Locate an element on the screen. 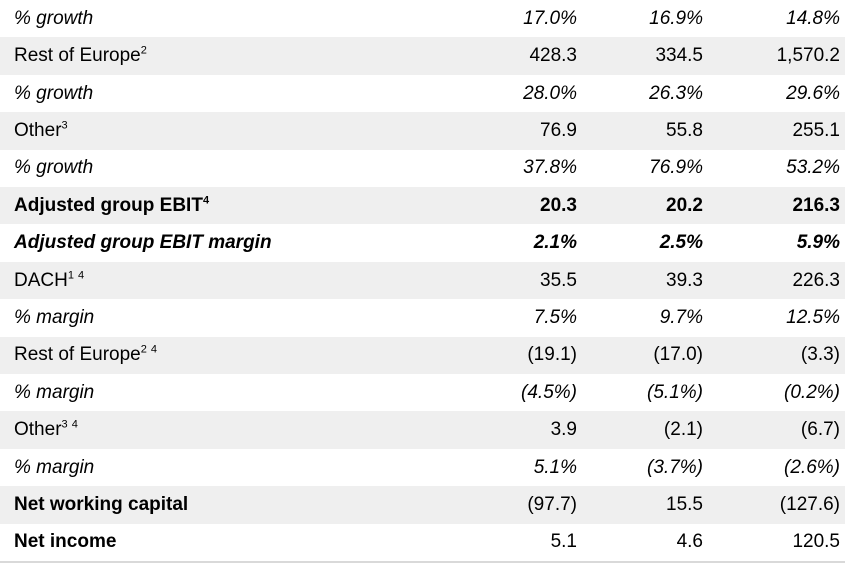 The width and height of the screenshot is (845, 563). row-label: Rest of Europe2 is located at coordinates (223, 56).